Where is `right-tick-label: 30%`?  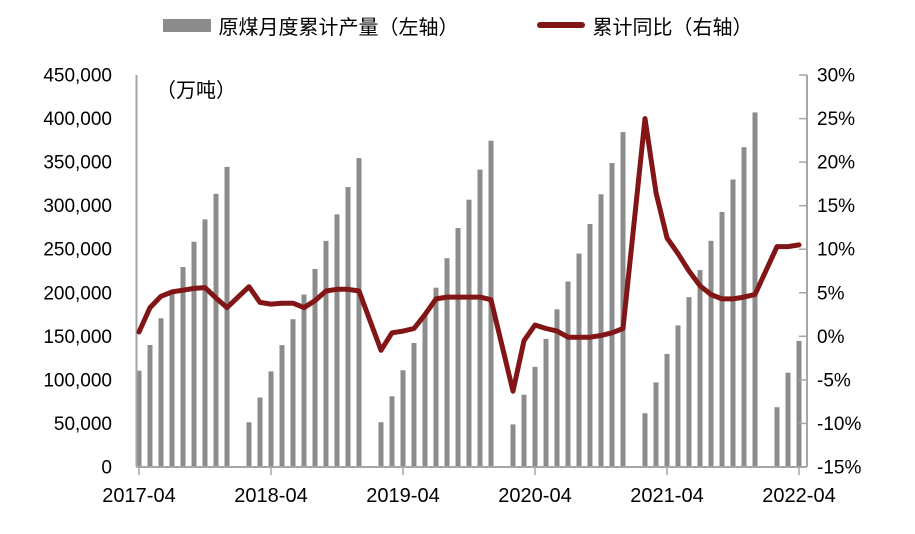 right-tick-label: 30% is located at coordinates (836, 76).